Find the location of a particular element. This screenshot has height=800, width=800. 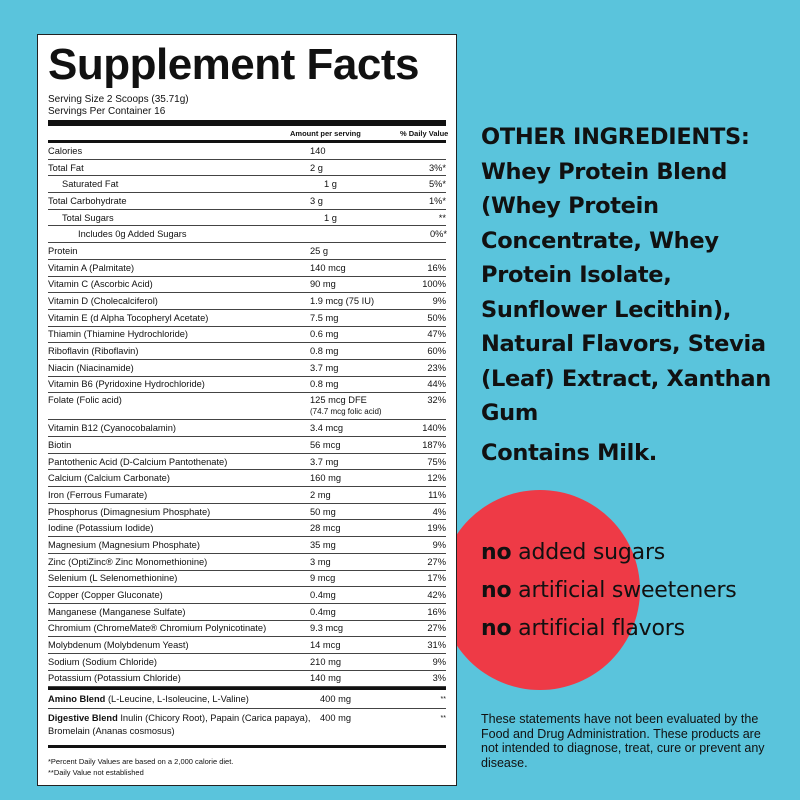

nutrient-dv: 11% is located at coordinates (437, 494).